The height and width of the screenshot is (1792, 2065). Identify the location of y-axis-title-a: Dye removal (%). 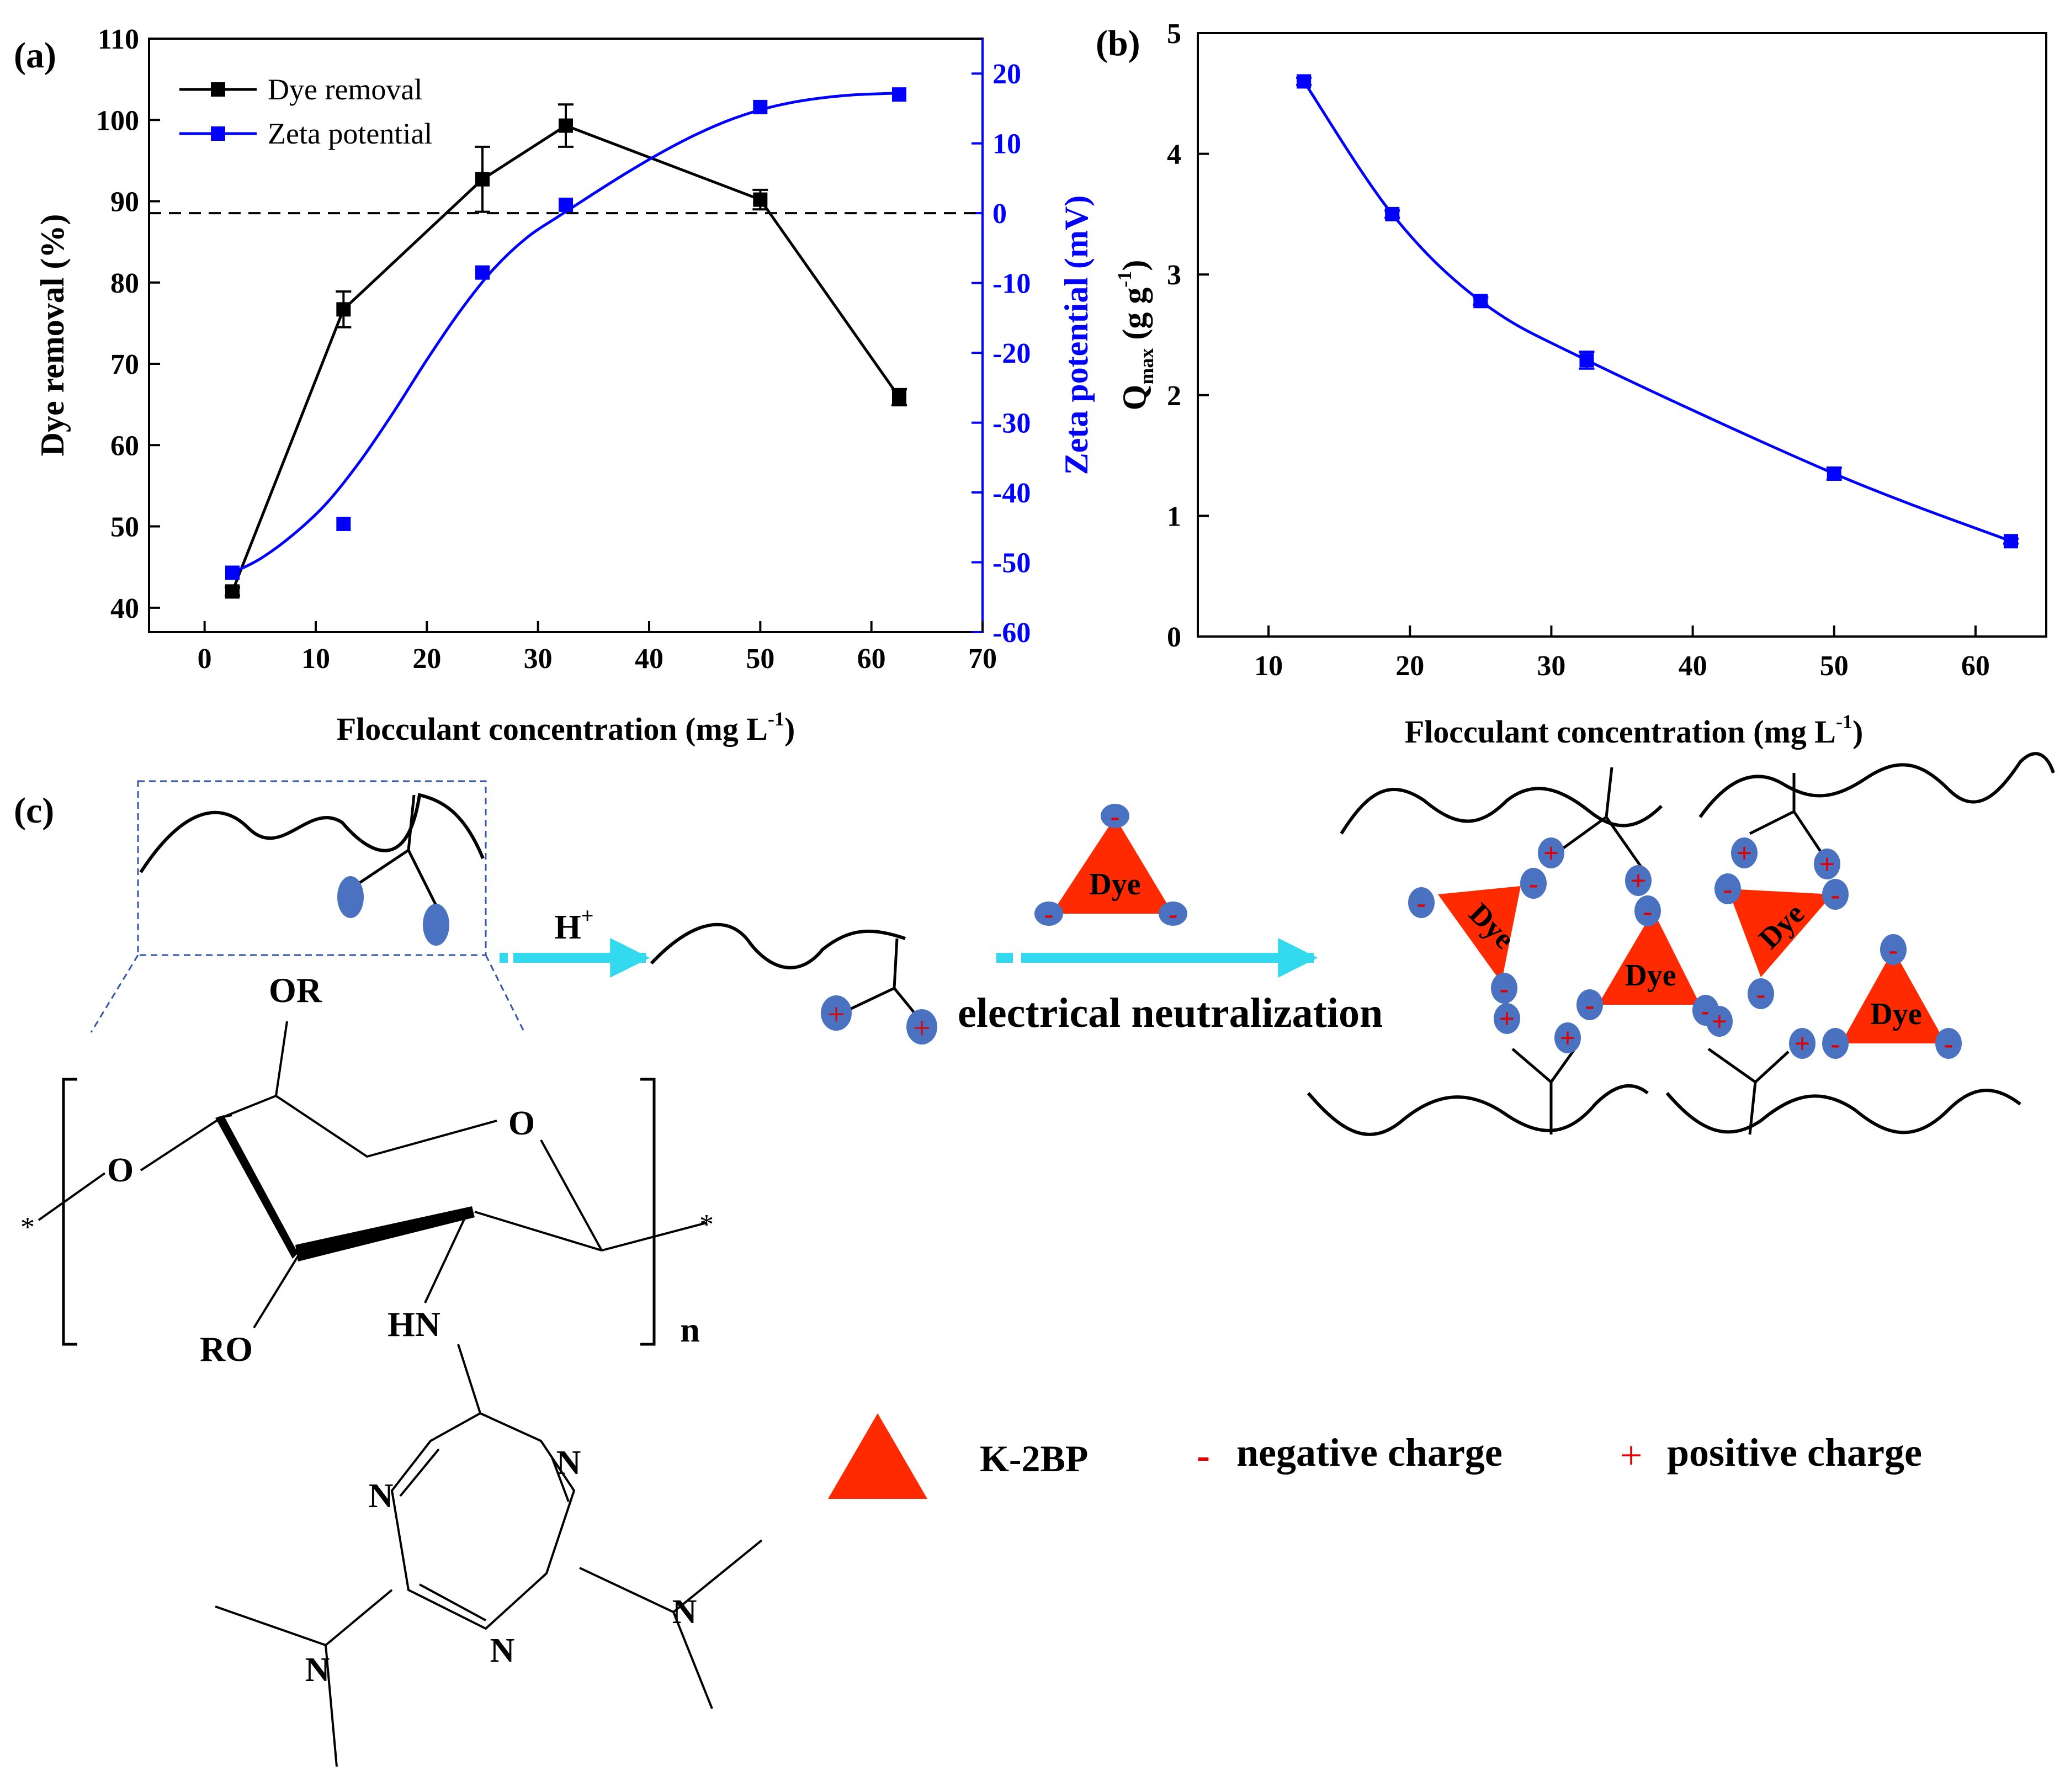
(52, 335).